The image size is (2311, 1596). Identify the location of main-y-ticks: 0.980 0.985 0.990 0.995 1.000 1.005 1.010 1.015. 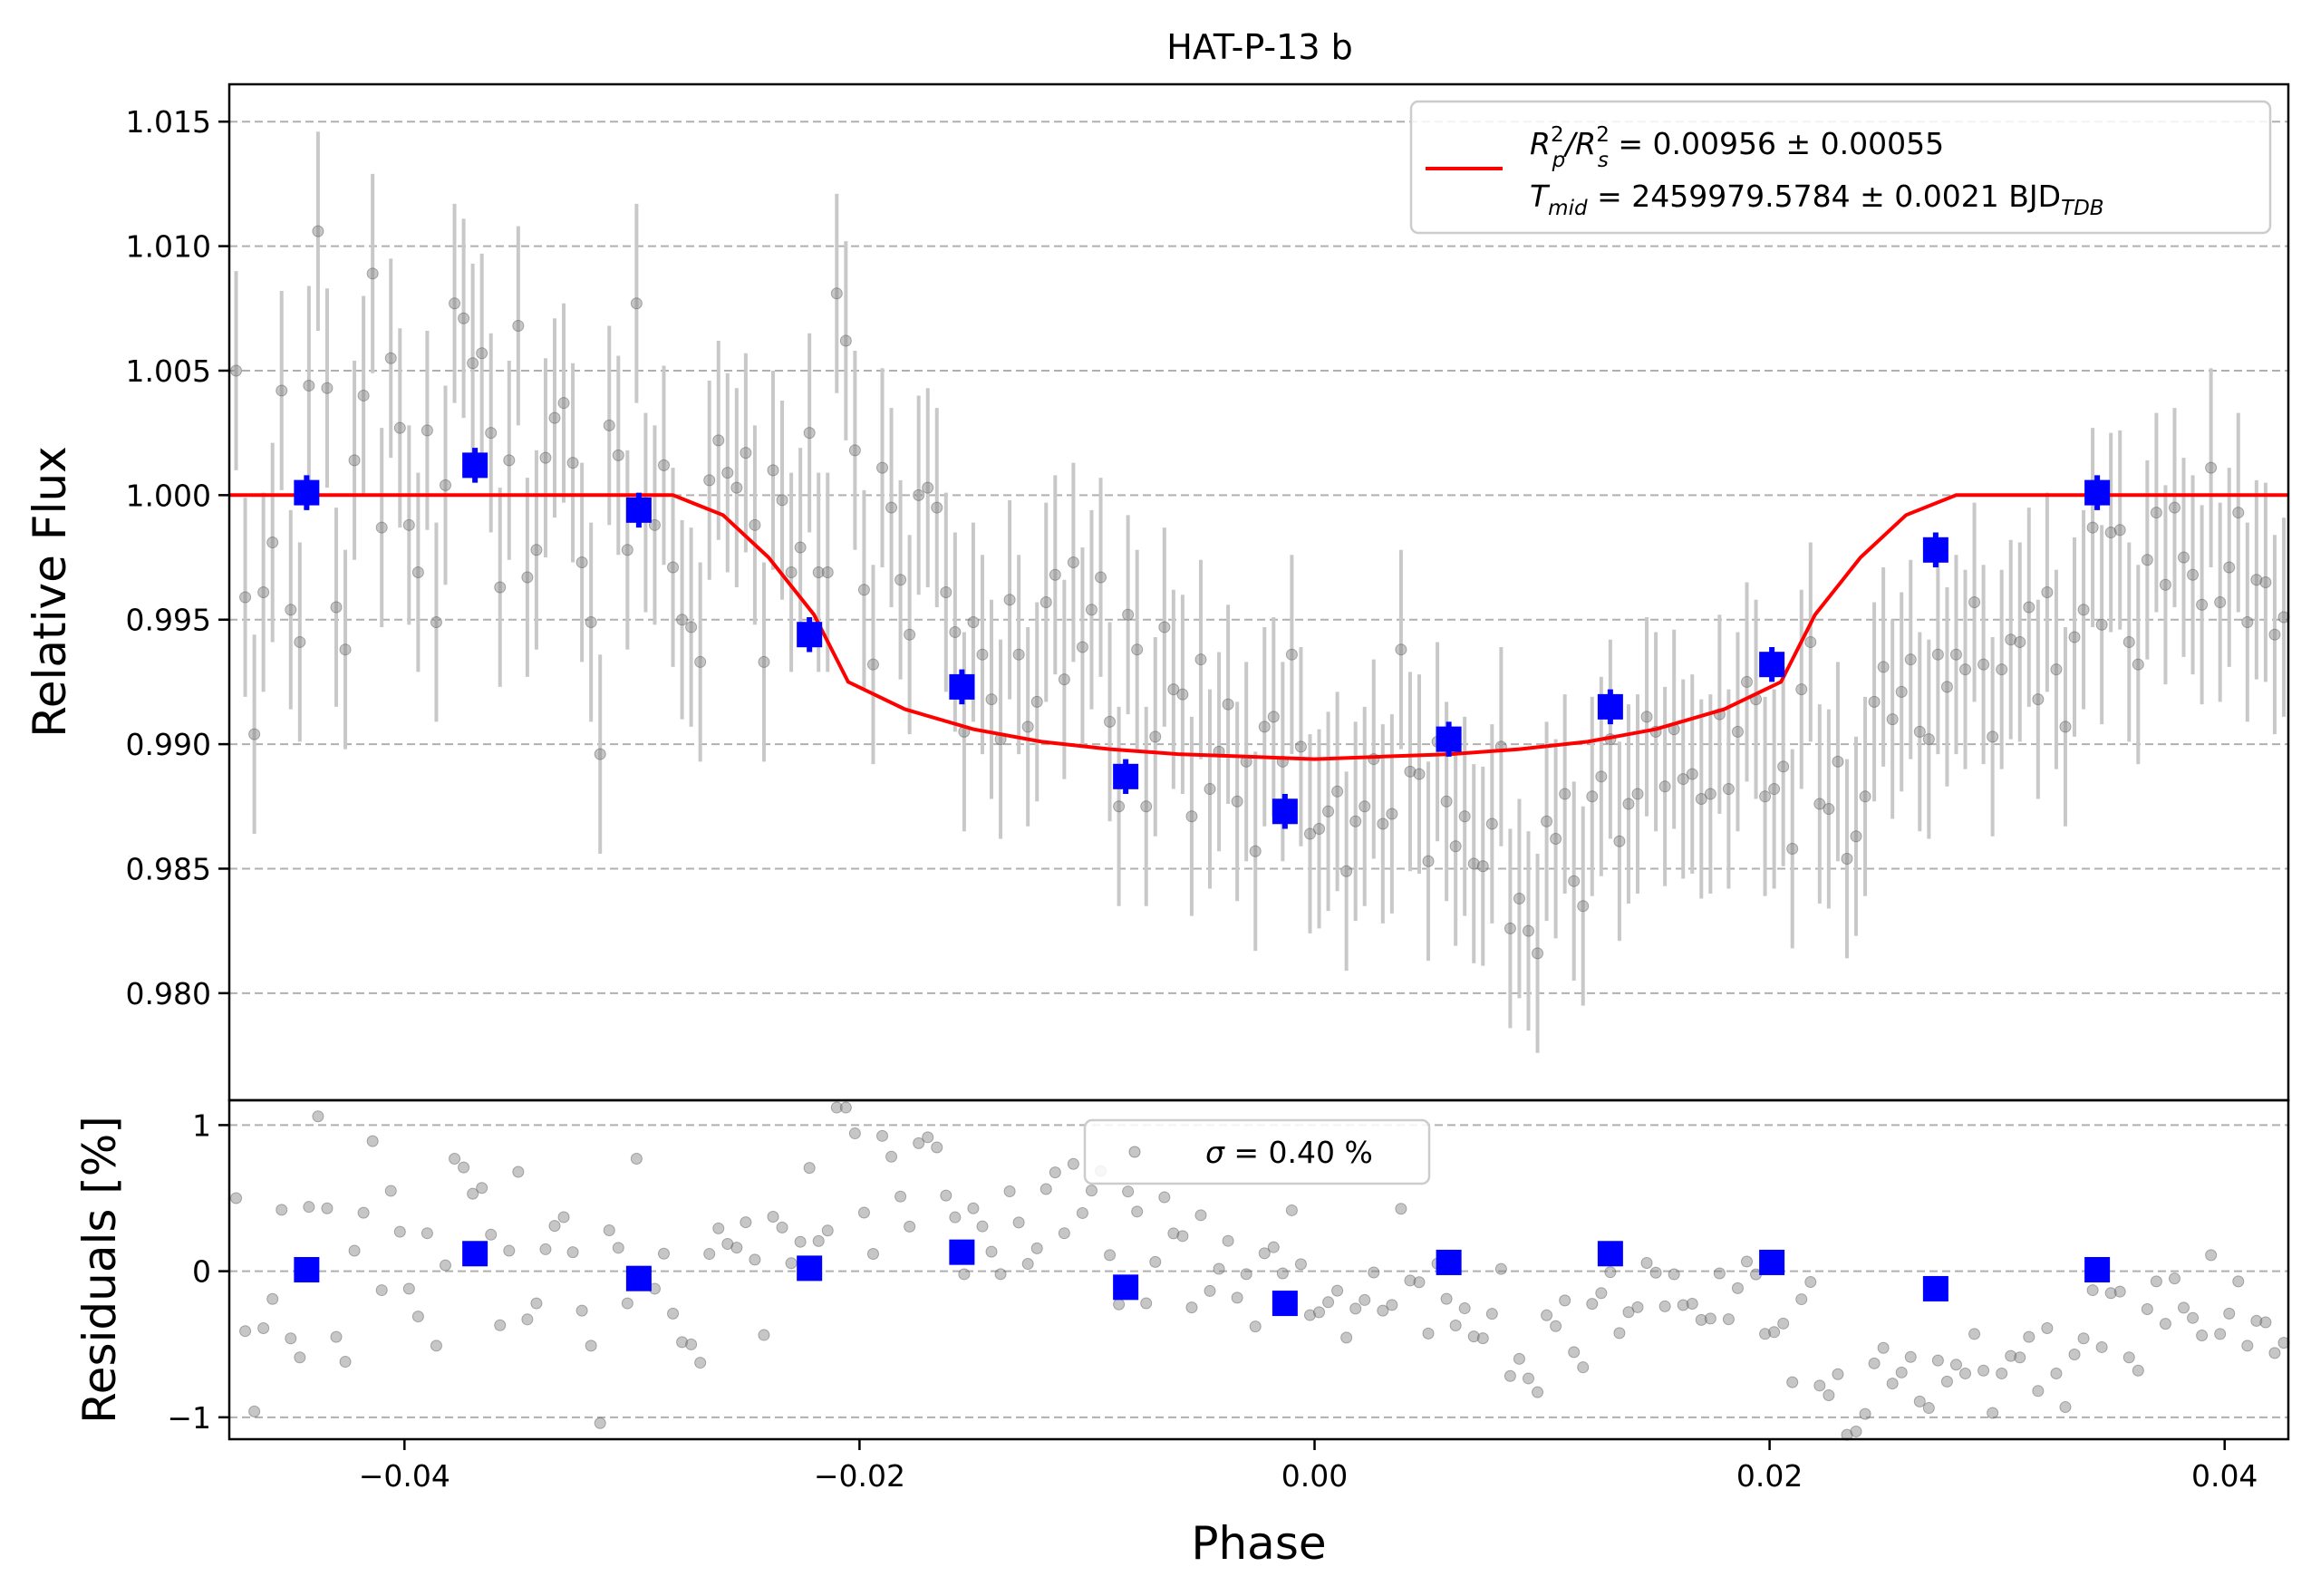
(177, 557).